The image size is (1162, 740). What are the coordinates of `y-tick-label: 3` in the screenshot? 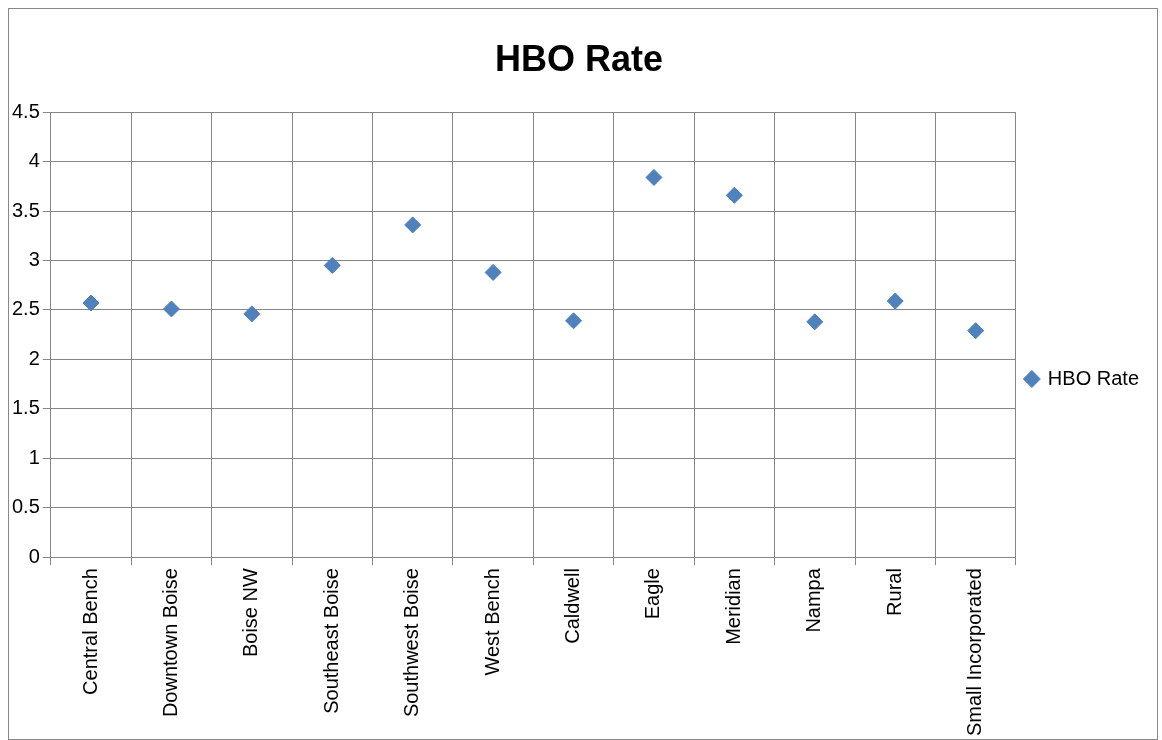 It's located at (34, 259).